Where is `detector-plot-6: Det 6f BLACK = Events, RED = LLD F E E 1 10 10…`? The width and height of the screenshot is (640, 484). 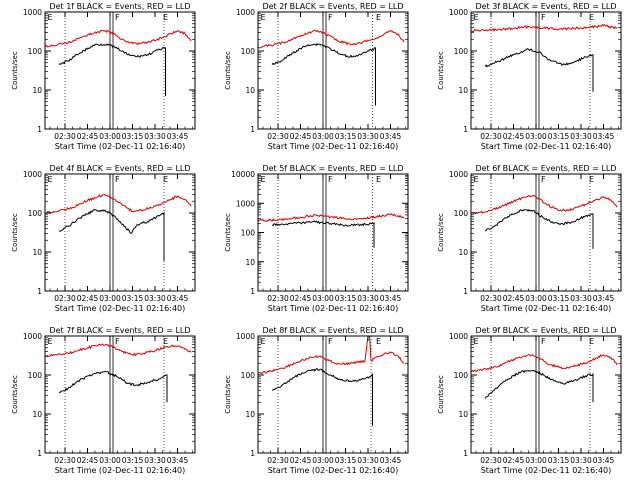
detector-plot-6: Det 6f BLACK = Events, RED = LLD F E E 1 10 10… is located at coordinates (529, 238).